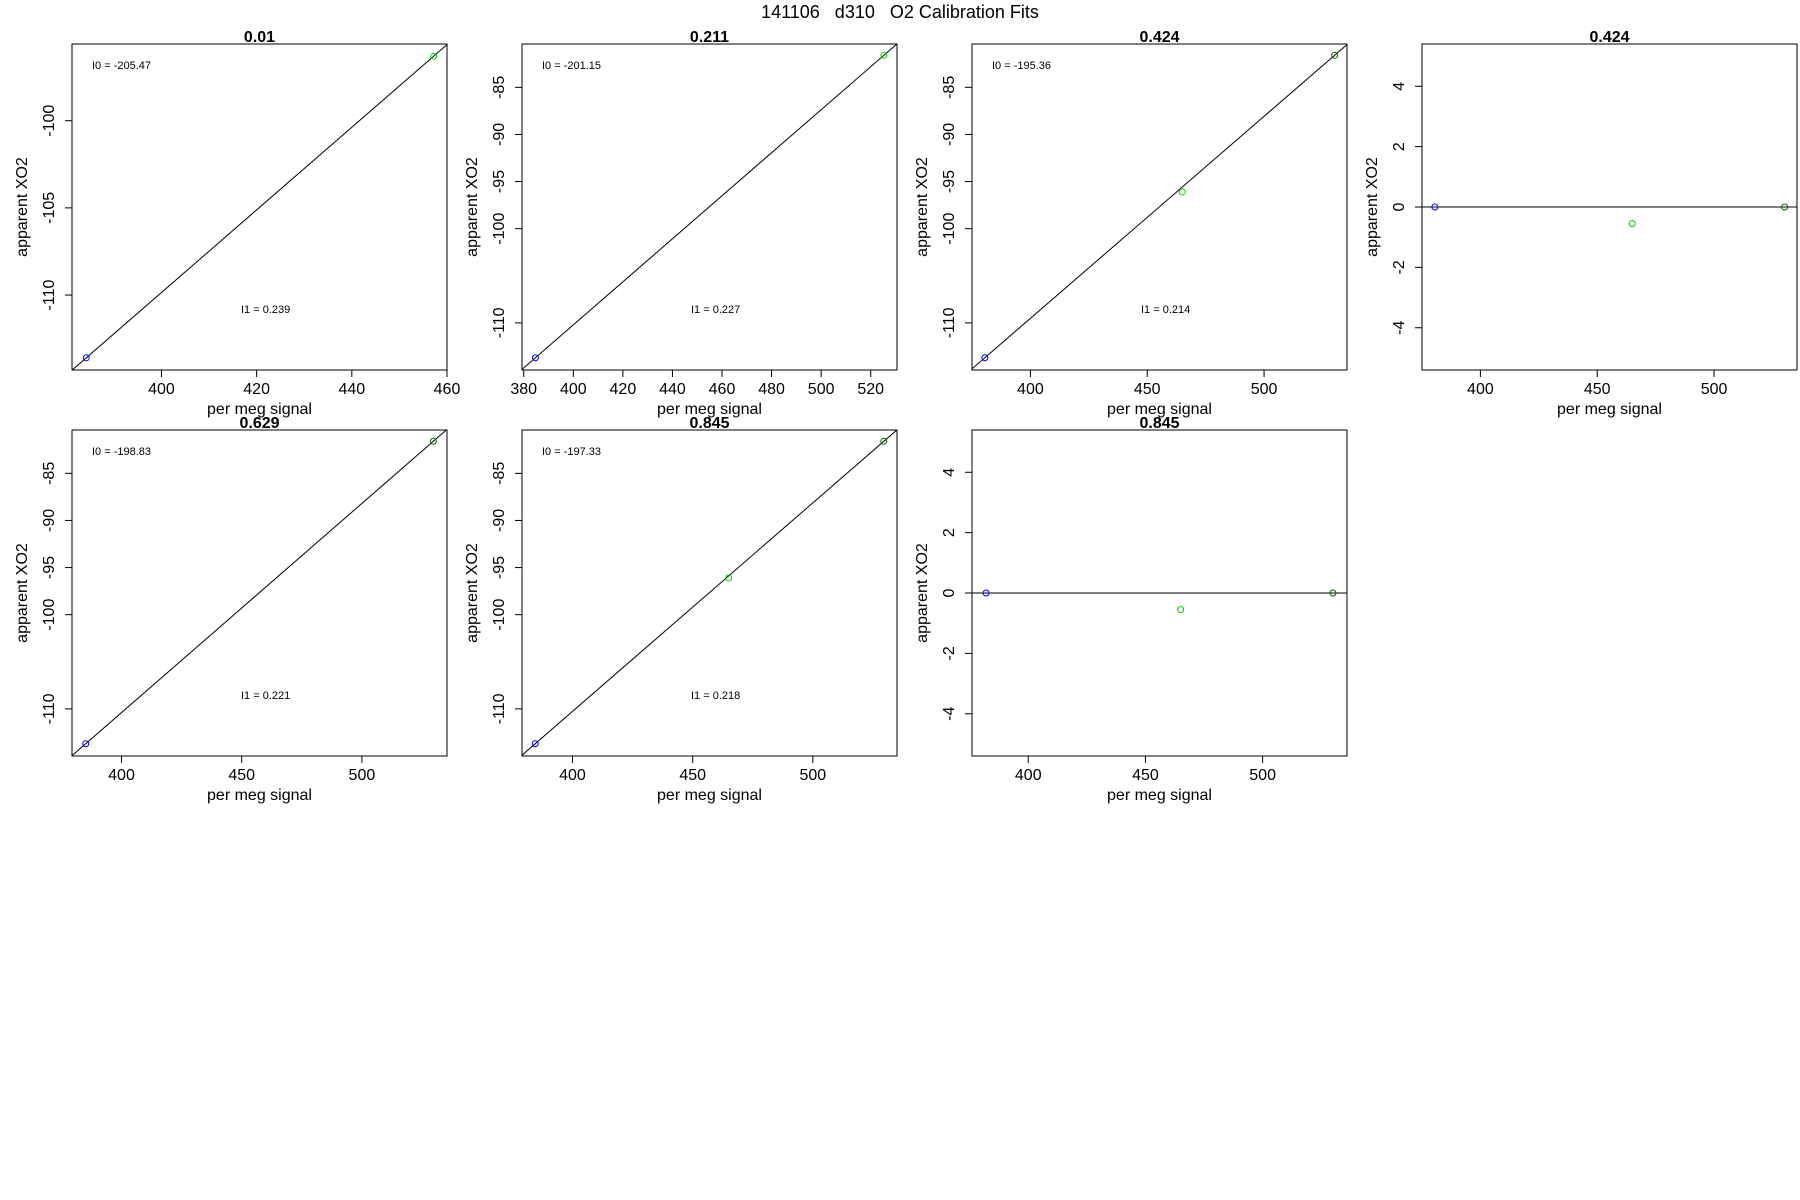 Image resolution: width=1800 pixels, height=1200 pixels. I want to click on chart-title: 0.01, so click(259, 37).